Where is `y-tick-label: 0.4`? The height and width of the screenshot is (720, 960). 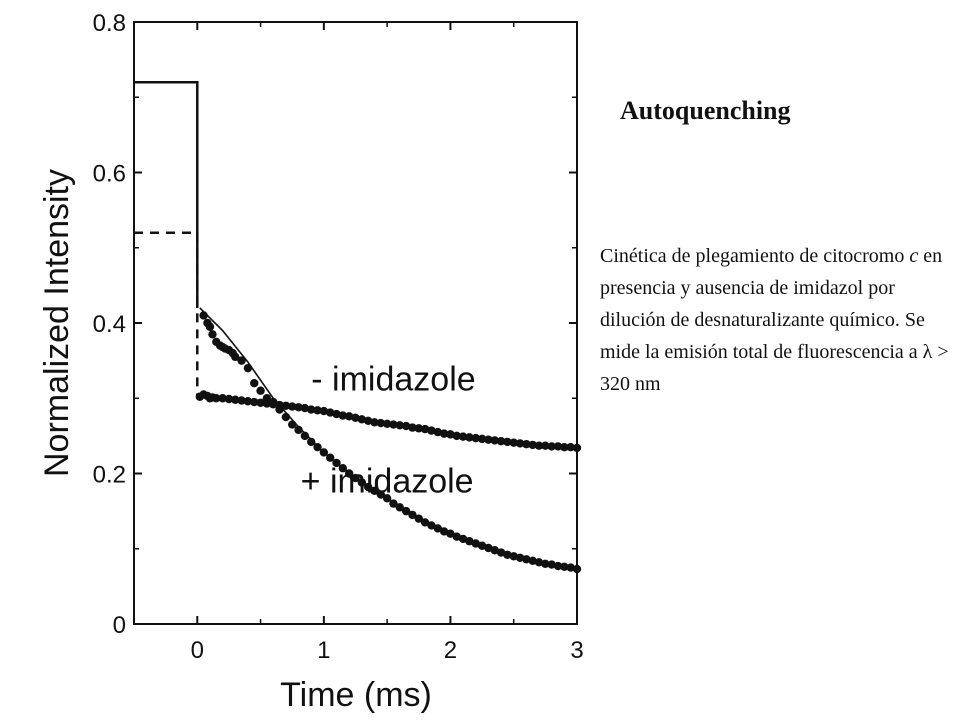 y-tick-label: 0.4 is located at coordinates (109, 324).